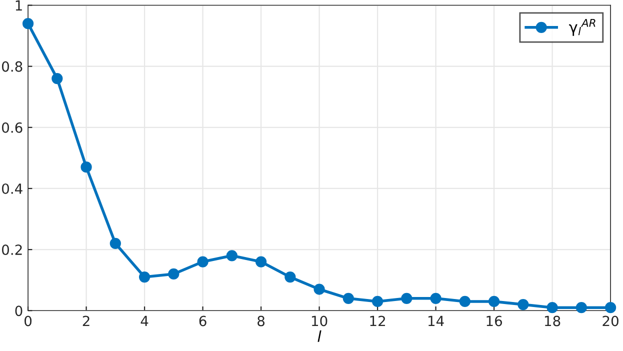 The image size is (623, 351). I want to click on x-tick-label: 18, so click(552, 321).